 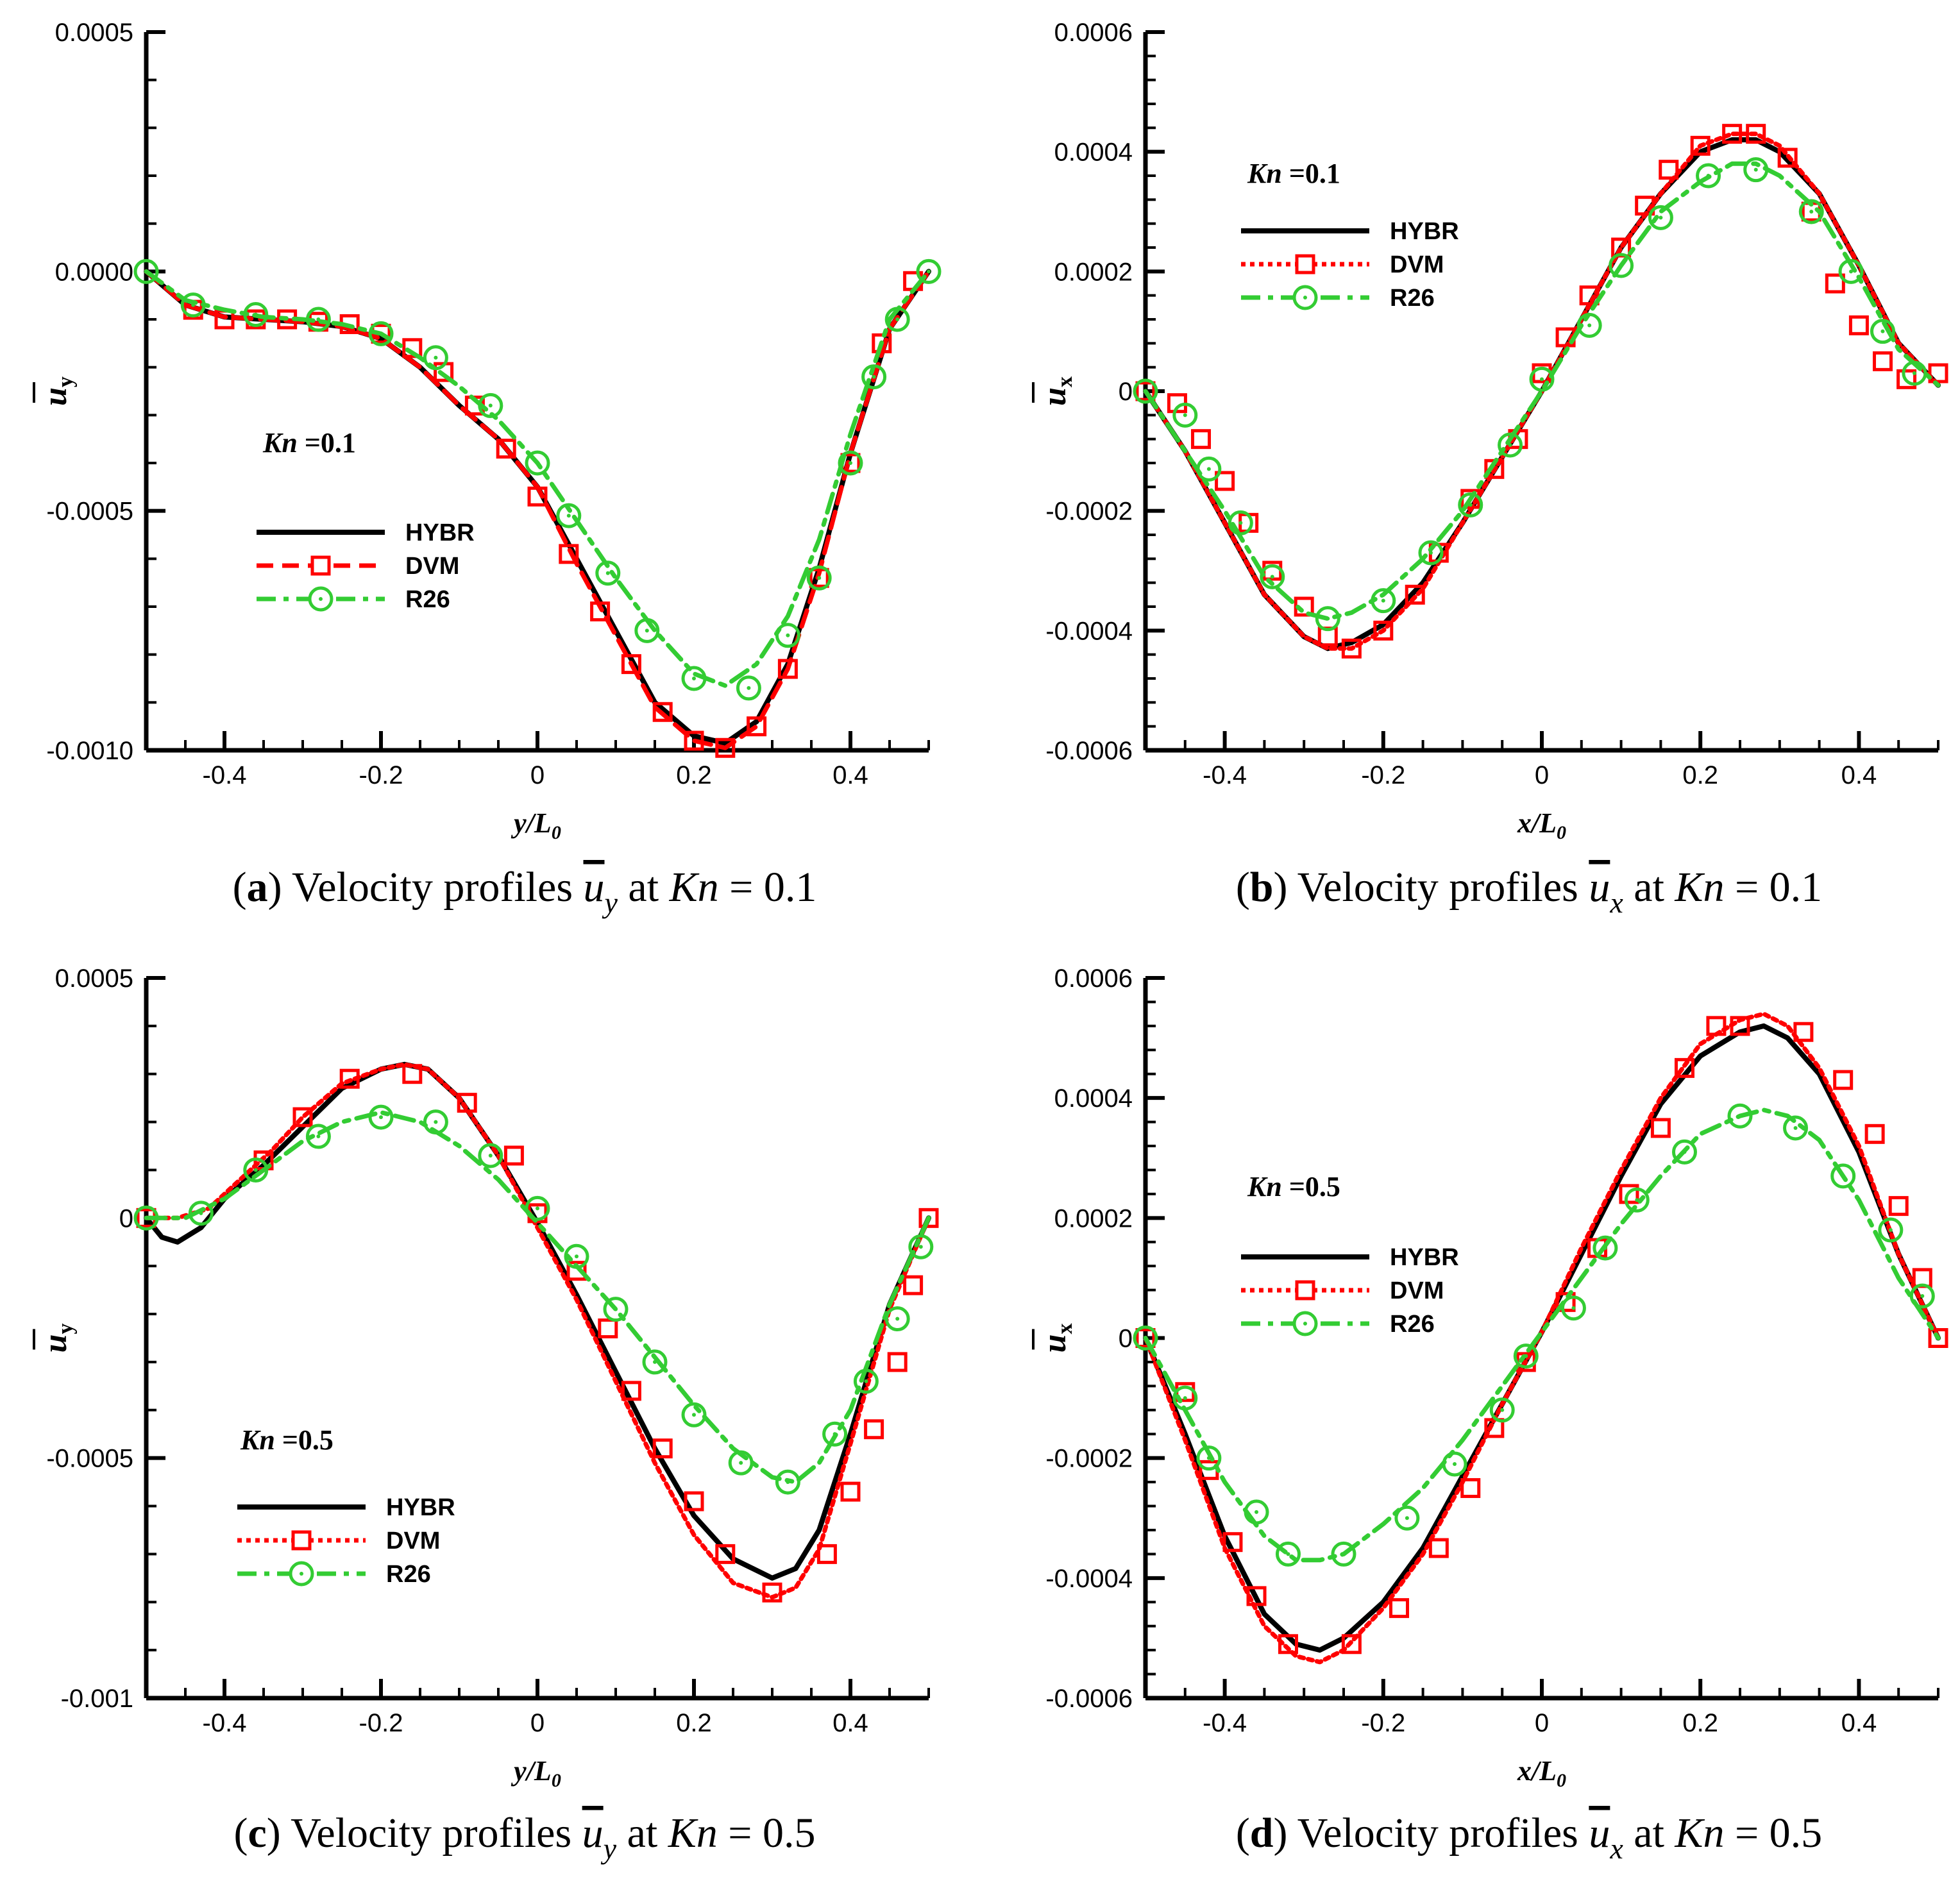 I want to click on y-axis-label-sub: y, so click(x=66, y=381).